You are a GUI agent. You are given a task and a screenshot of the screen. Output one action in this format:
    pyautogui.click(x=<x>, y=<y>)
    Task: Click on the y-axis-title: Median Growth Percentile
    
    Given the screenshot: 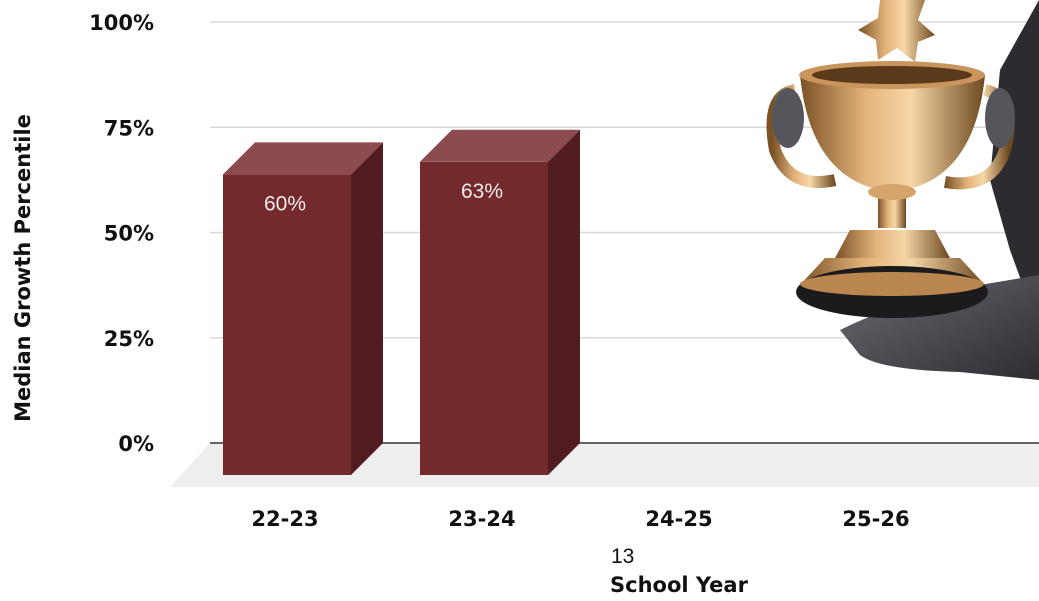 What is the action you would take?
    pyautogui.click(x=23, y=268)
    